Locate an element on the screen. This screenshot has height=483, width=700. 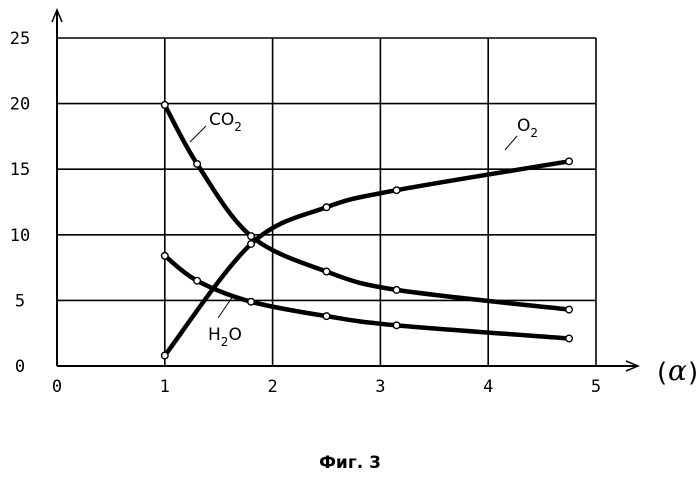
y-tick-label: 25 is located at coordinates (20, 39).